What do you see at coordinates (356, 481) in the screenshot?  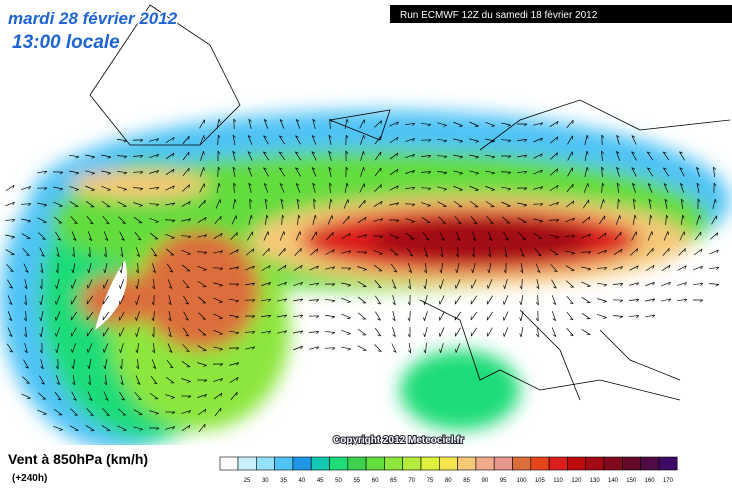 I see `legend-label: 55` at bounding box center [356, 481].